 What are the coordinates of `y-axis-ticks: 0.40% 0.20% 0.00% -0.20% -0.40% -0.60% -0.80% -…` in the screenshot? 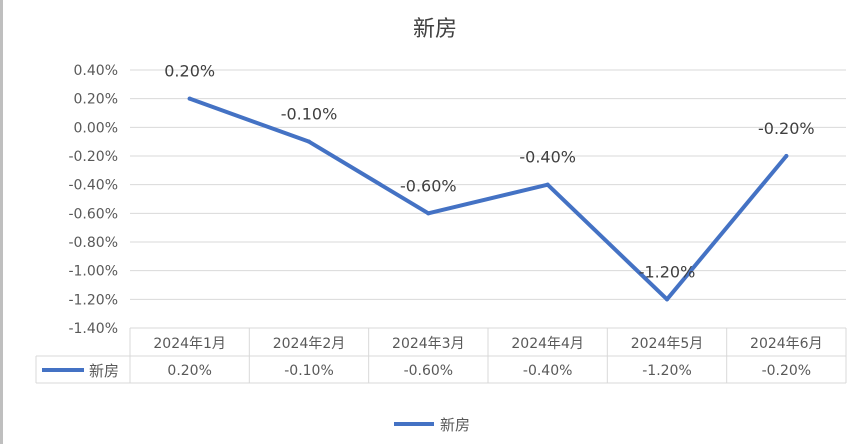 It's located at (93, 200).